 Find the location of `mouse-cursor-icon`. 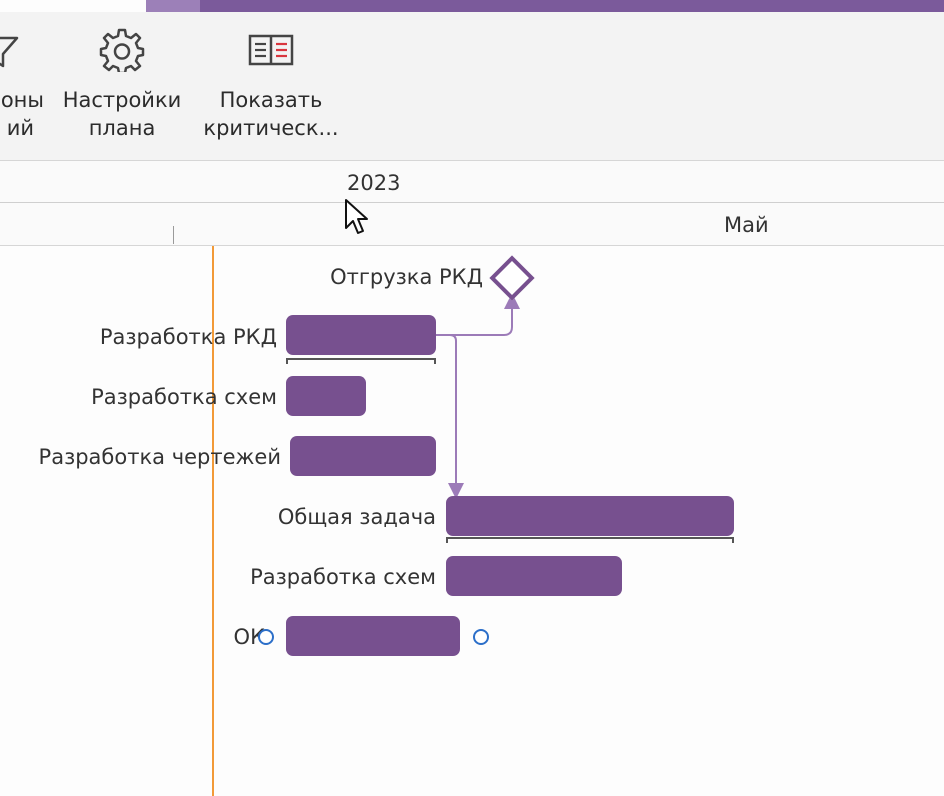

mouse-cursor-icon is located at coordinates (357, 220).